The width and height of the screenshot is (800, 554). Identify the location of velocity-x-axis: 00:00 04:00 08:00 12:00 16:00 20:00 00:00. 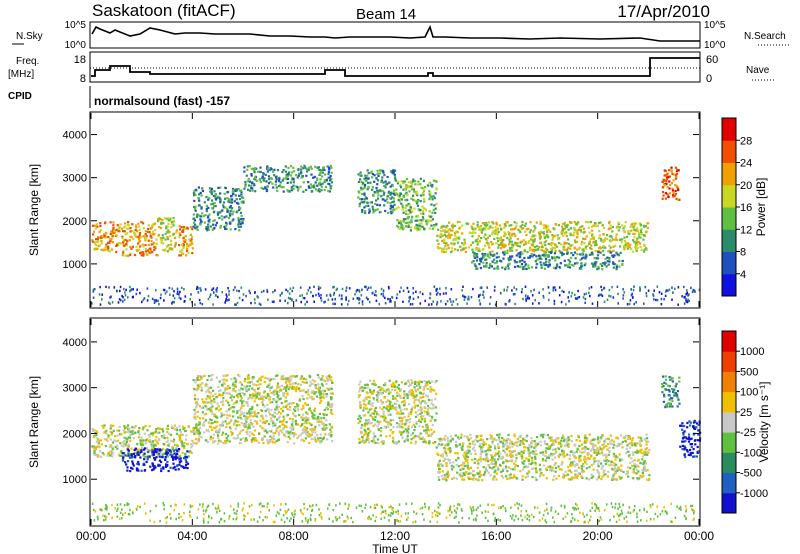
(395, 536).